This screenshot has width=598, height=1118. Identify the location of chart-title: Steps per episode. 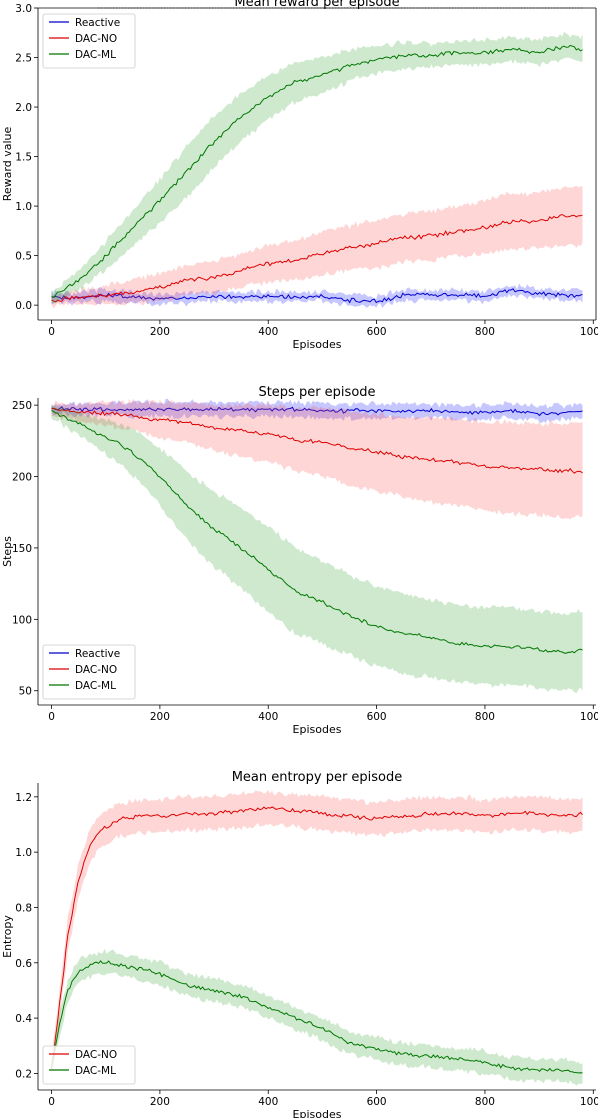
(316, 392).